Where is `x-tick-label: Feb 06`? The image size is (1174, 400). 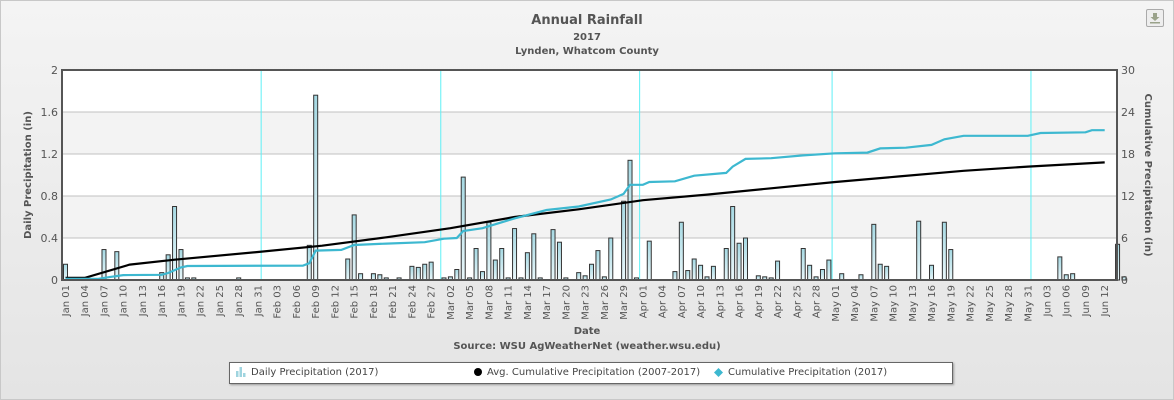
x-tick-label: Feb 06 is located at coordinates (297, 302).